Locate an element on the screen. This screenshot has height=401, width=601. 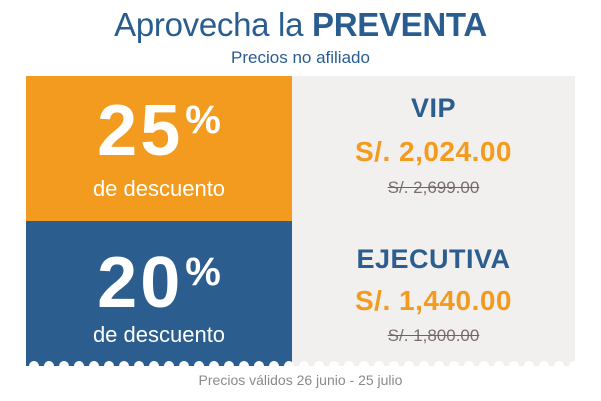
percent-sign-ejecutiva: % is located at coordinates (203, 272).